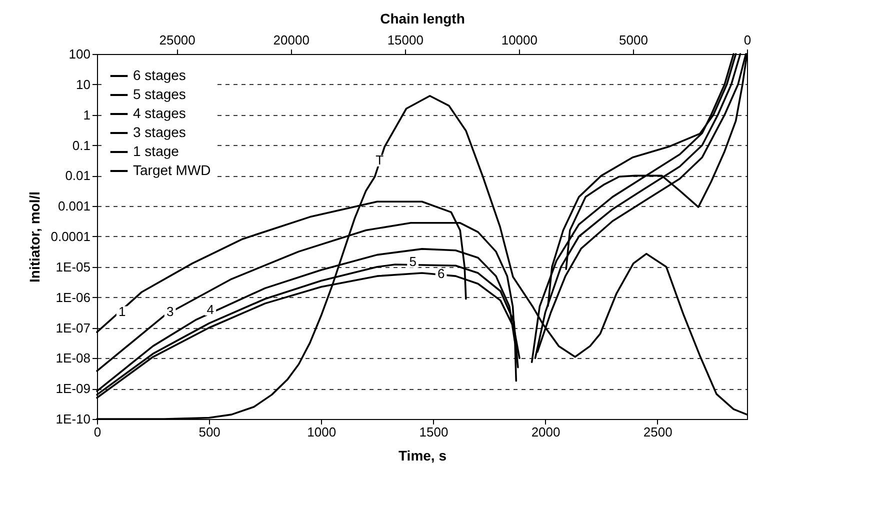  Describe the element at coordinates (633, 40) in the screenshot. I see `x2-tick-label: 5000` at that location.